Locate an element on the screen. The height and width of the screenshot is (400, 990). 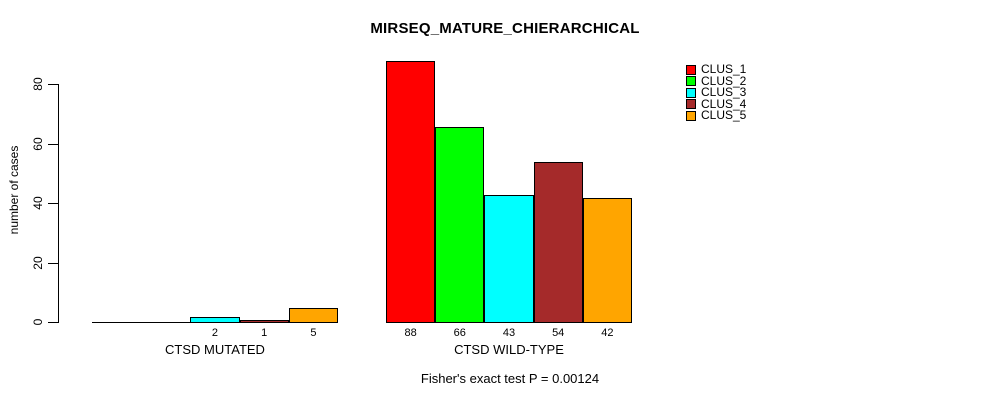
y-axis-title: number of cases is located at coordinates (14, 190).